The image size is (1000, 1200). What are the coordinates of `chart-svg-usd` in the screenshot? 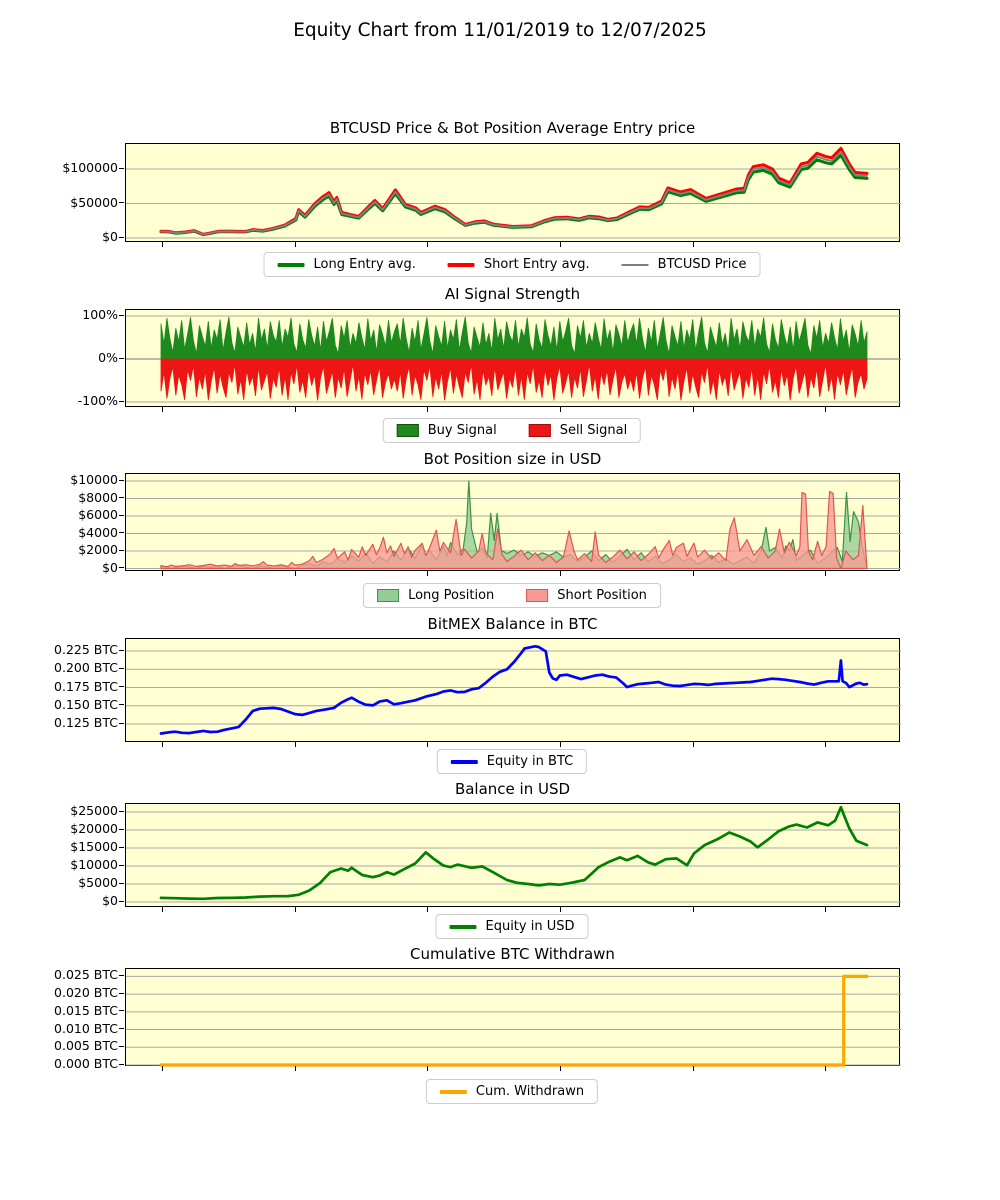 It's located at (513, 854).